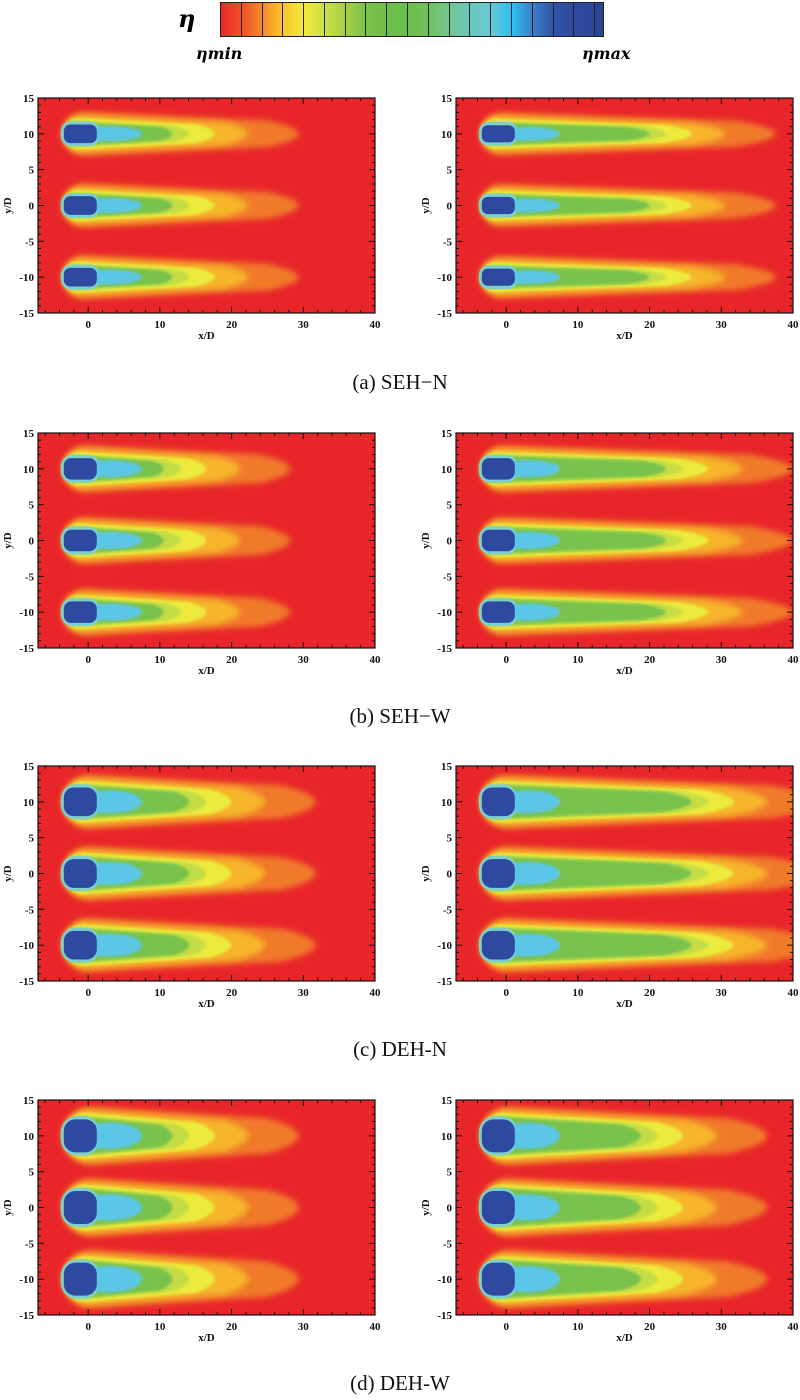 The width and height of the screenshot is (800, 1400). I want to click on contour-plot-c-left: 0 10 20 30 40 -15 -10 -5 0 5 10 15 x/D y/D, so click(192, 884).